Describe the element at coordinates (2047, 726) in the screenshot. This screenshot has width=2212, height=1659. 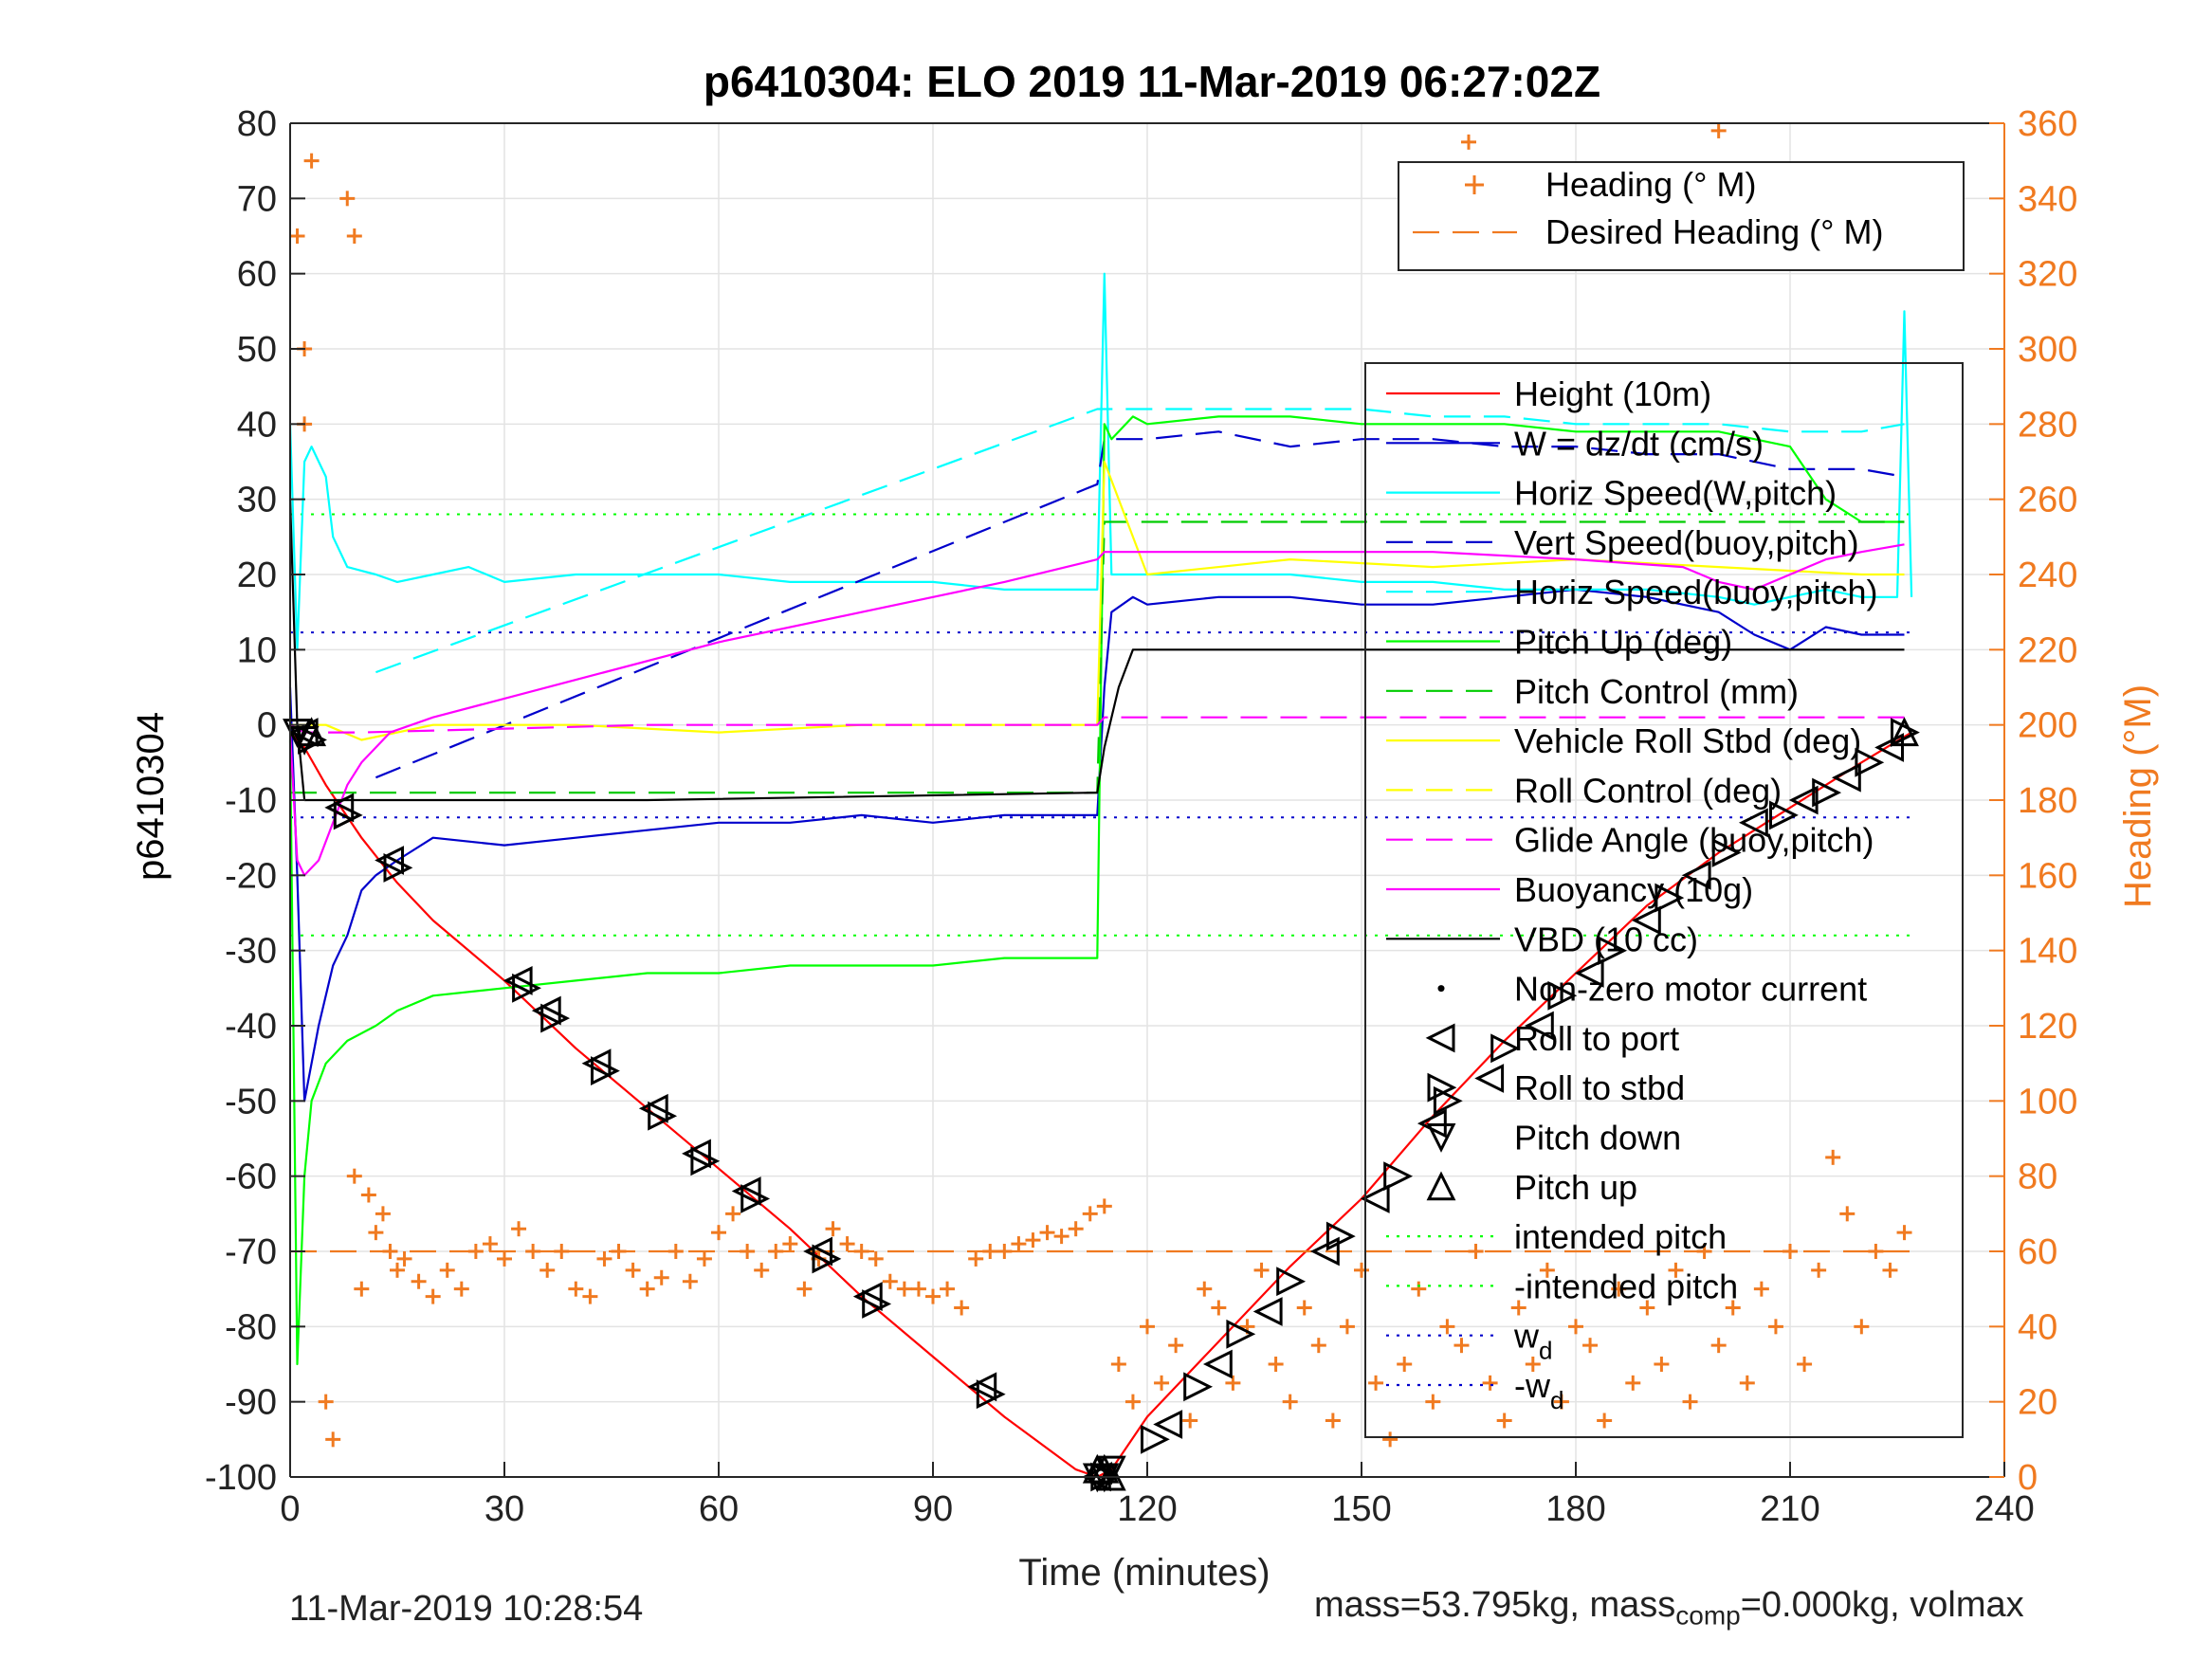
I see `y2-tick-label: 200` at that location.